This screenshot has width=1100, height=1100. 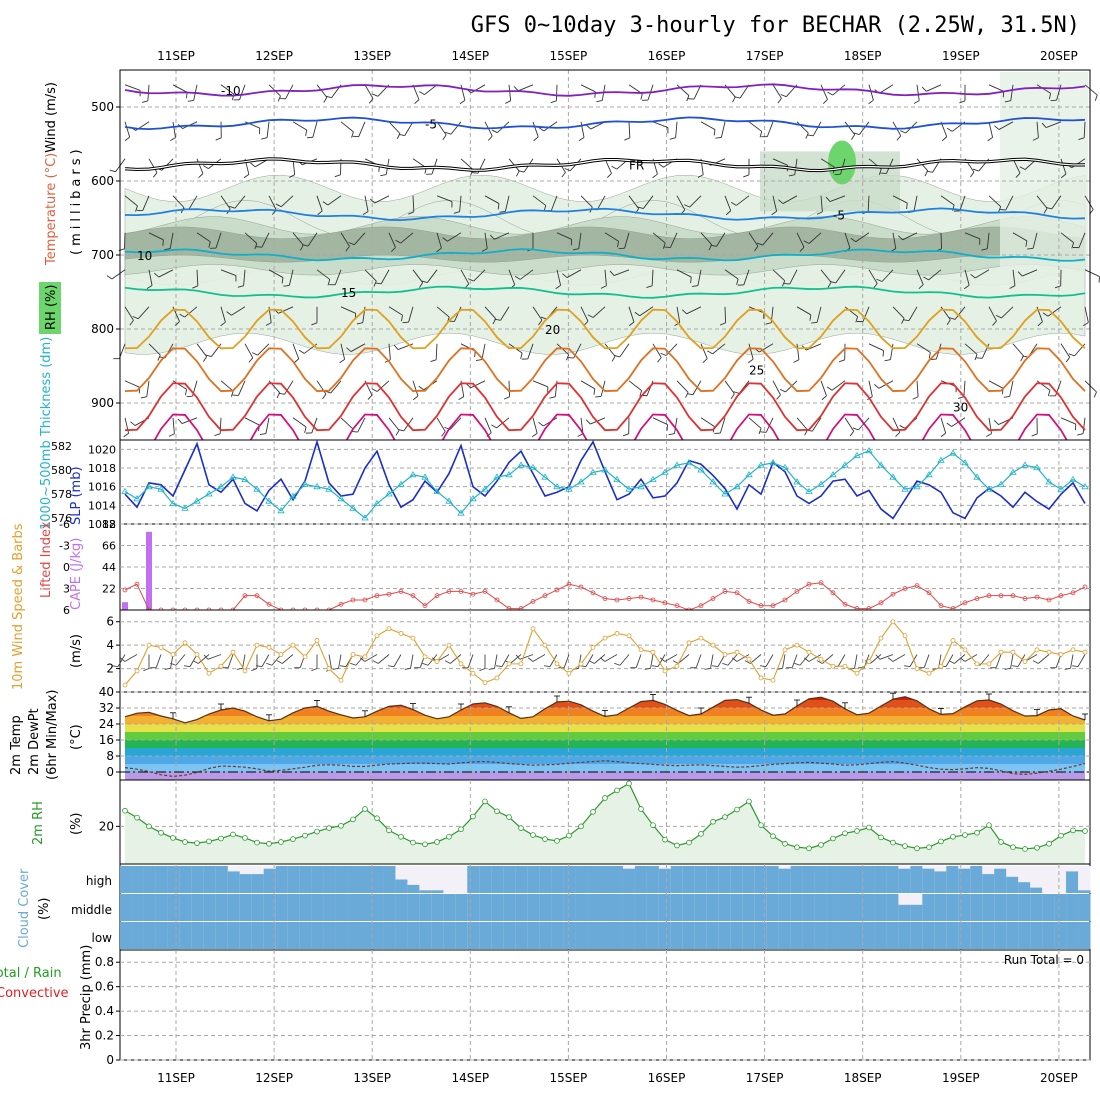 What do you see at coordinates (102, 938) in the screenshot?
I see `cloud-level-label: low` at bounding box center [102, 938].